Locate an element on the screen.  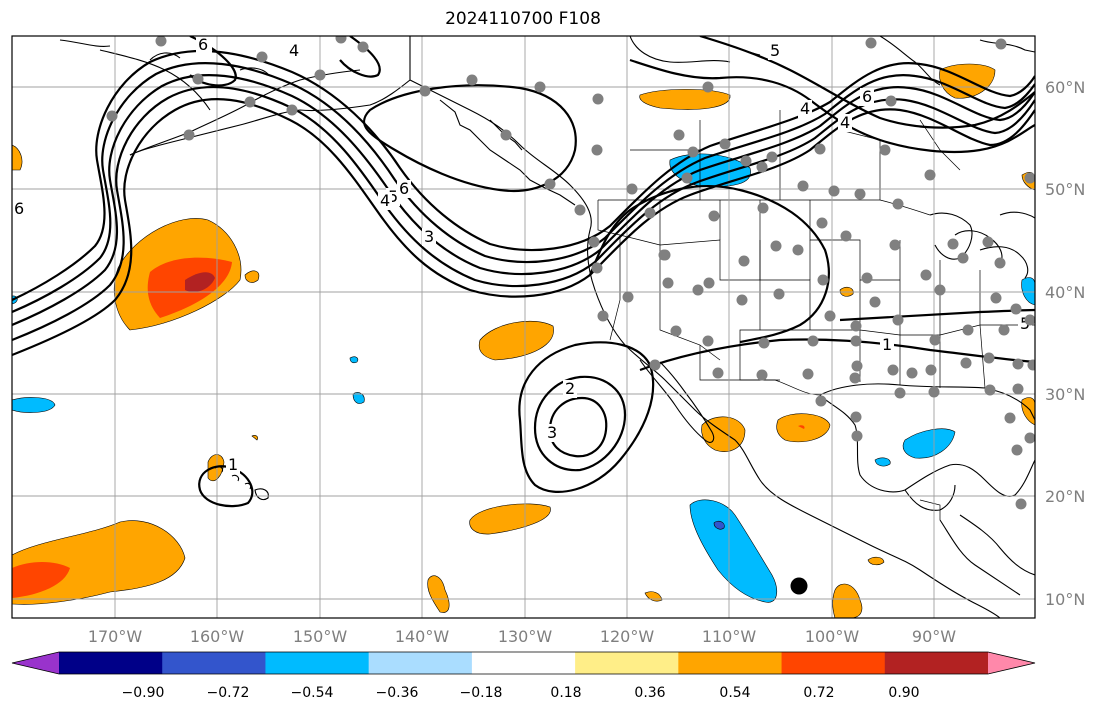
lon-label: 90°W is located at coordinates (934, 636).